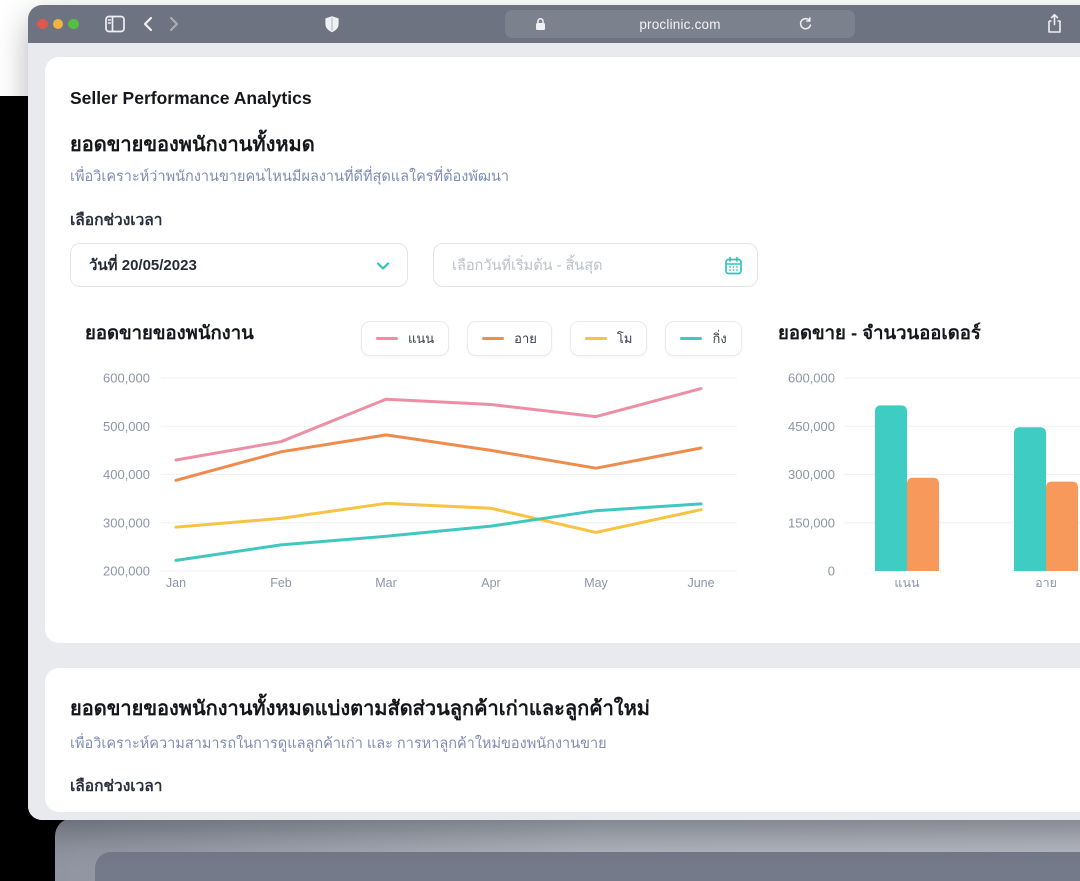 The height and width of the screenshot is (881, 1080). Describe the element at coordinates (831, 571) in the screenshot. I see `svg-text: 0` at that location.